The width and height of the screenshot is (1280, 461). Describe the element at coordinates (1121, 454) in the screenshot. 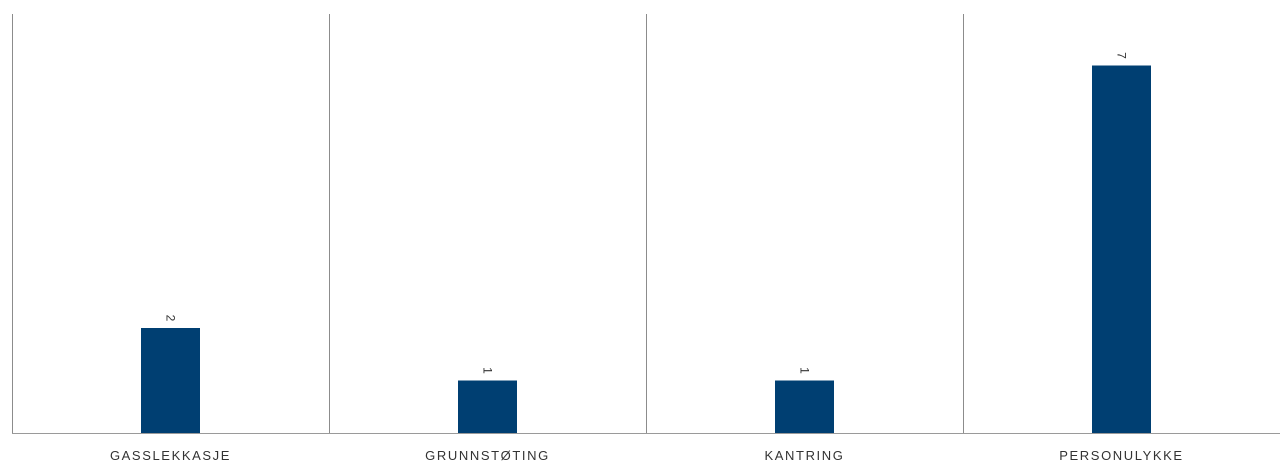

I see `x-tick-label: PERSONULYKKE` at that location.